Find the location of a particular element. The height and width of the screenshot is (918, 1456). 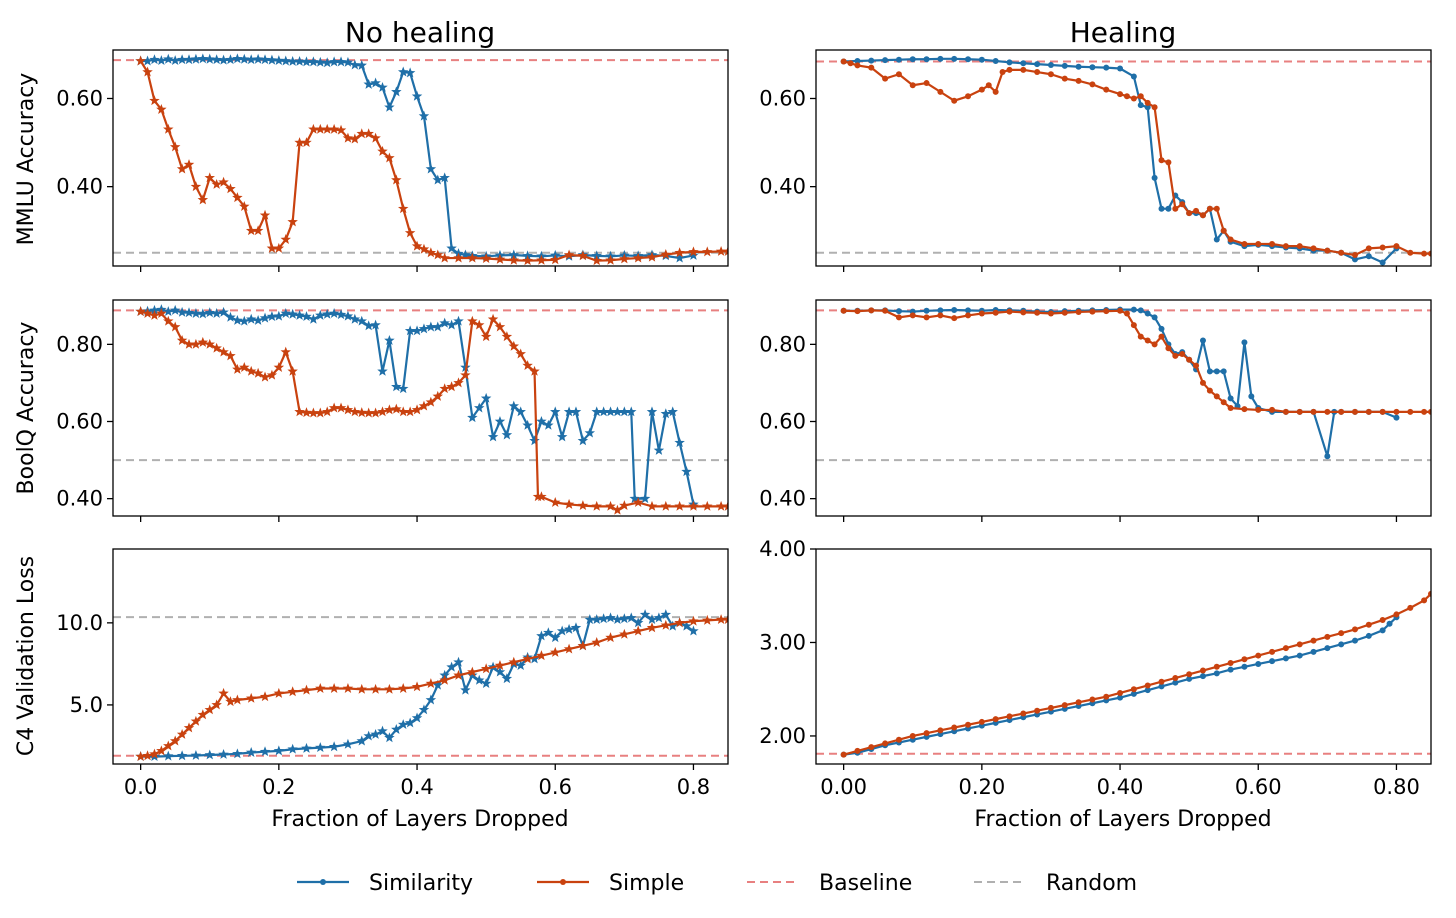

axes-frame is located at coordinates (420, 158).